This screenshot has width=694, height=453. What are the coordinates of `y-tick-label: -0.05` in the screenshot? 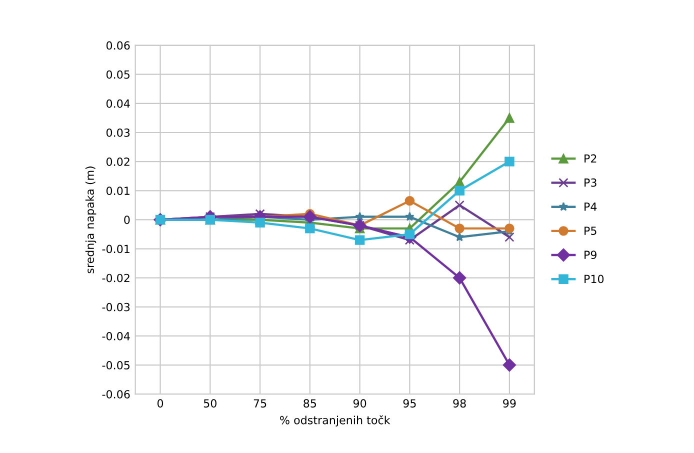 It's located at (116, 365).